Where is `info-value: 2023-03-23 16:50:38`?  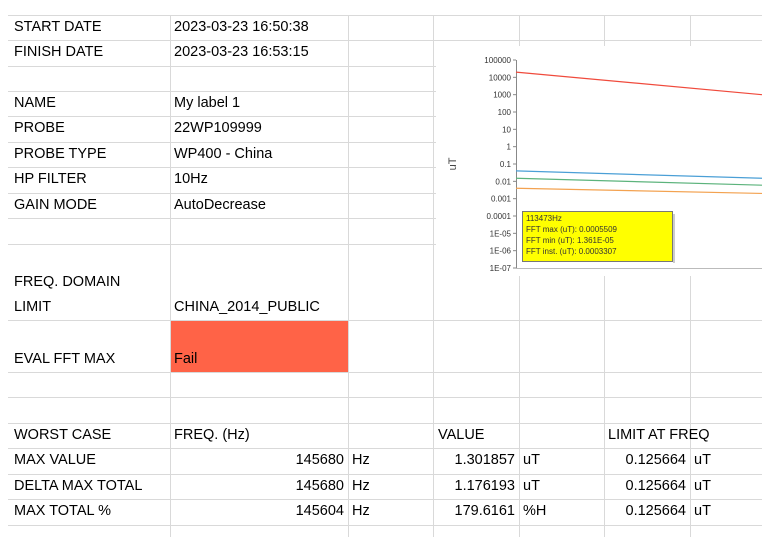 info-value: 2023-03-23 16:50:38 is located at coordinates (241, 27).